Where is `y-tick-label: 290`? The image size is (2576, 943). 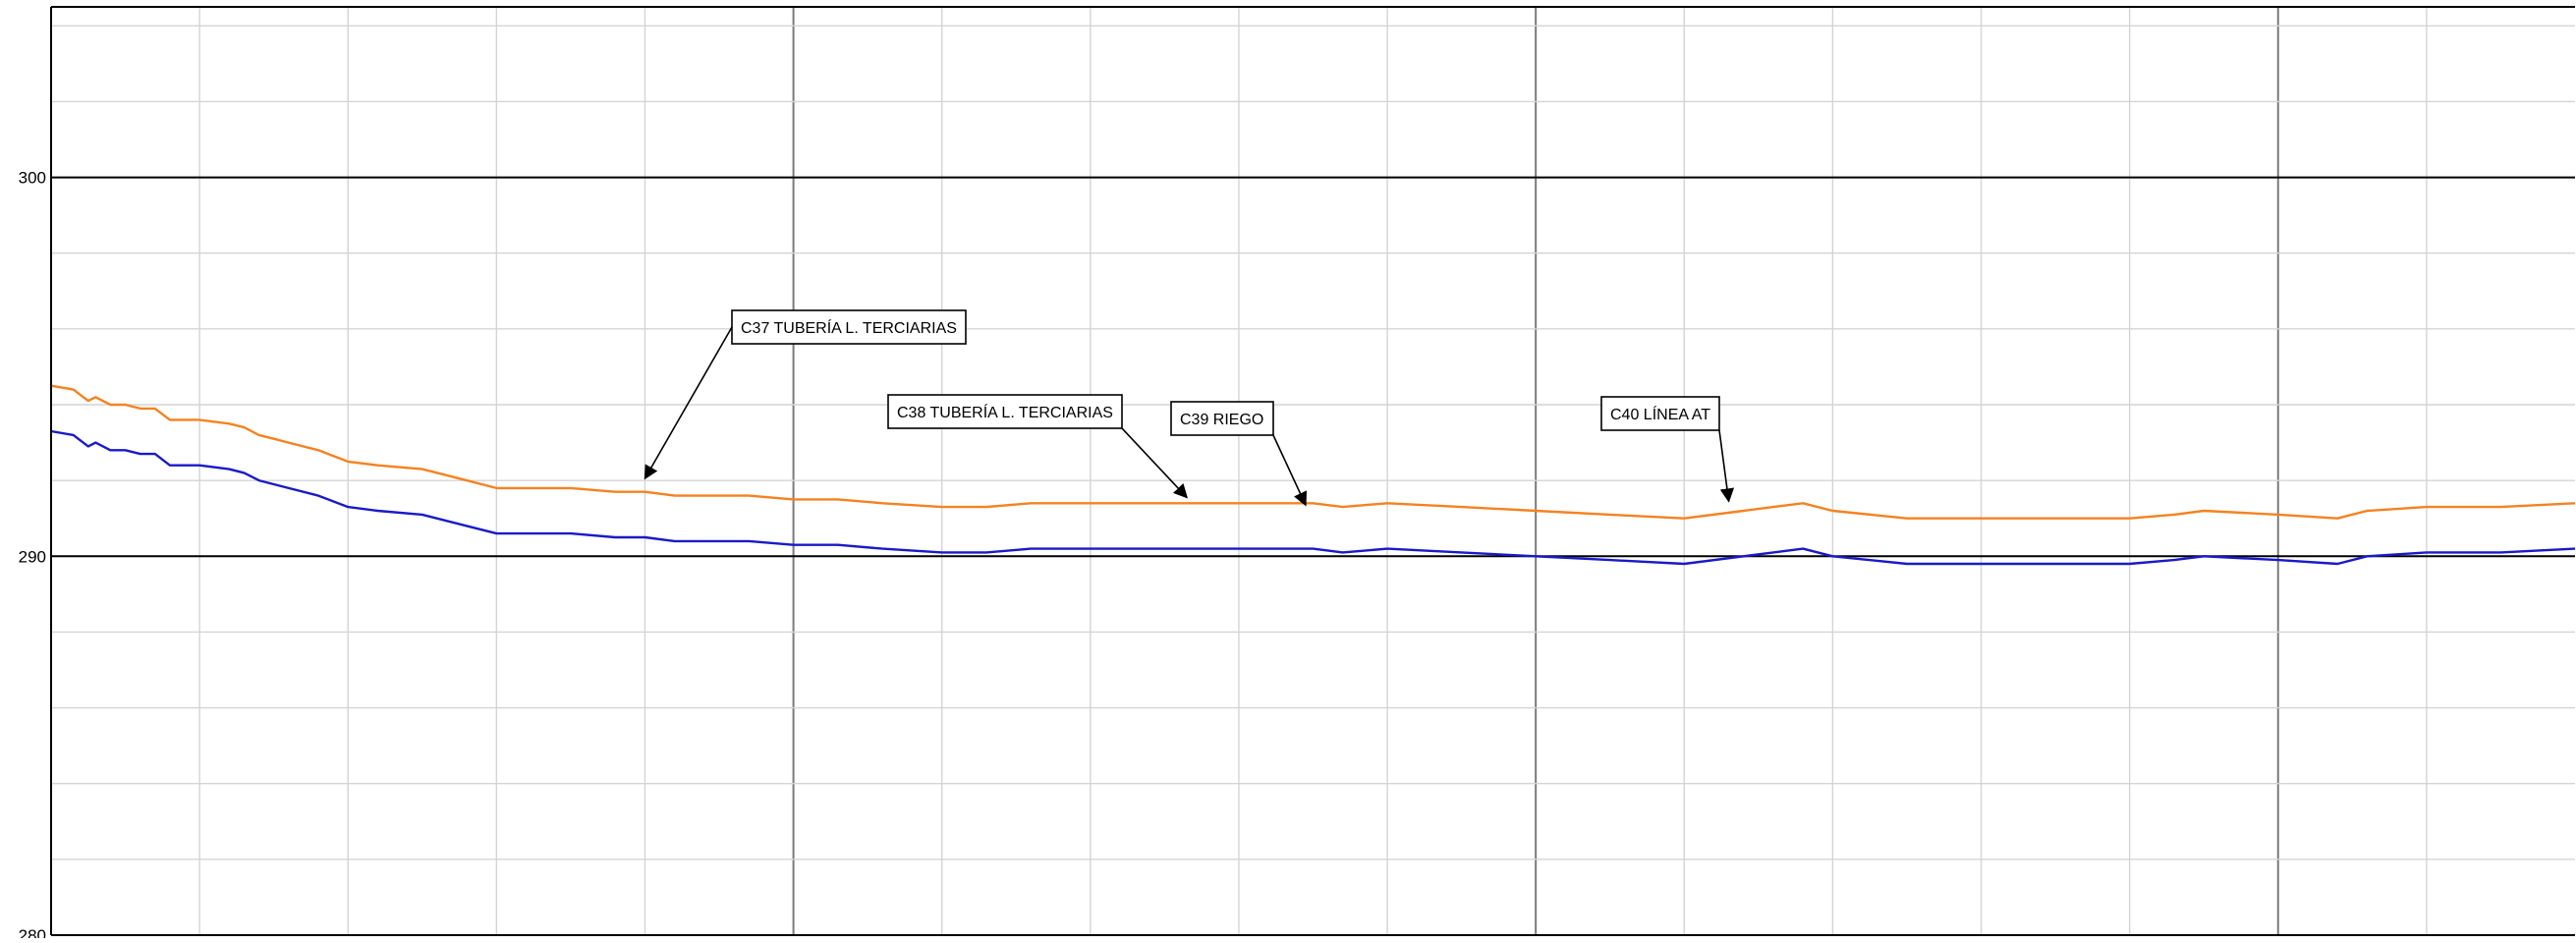 y-tick-label: 290 is located at coordinates (32, 556).